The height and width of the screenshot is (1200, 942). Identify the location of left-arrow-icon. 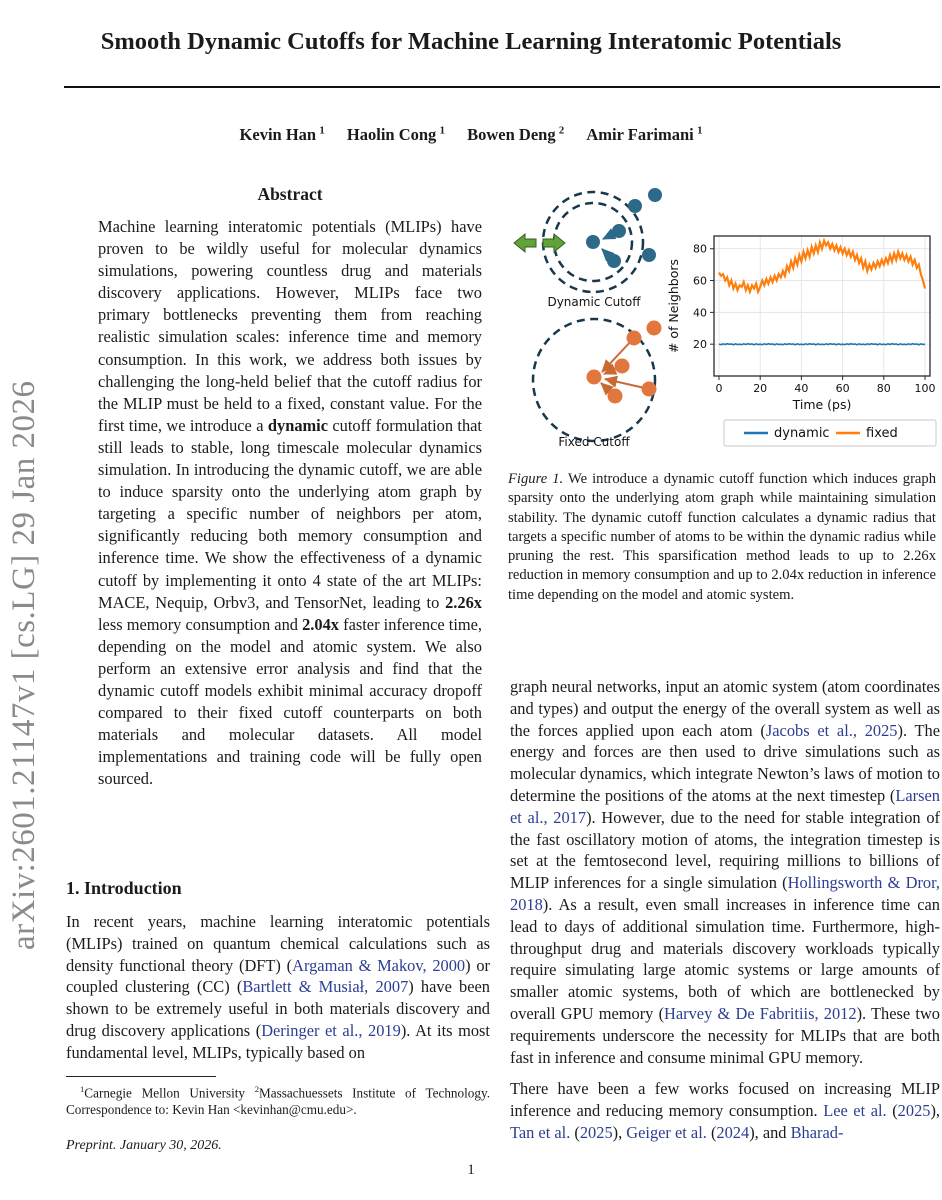
(525, 243).